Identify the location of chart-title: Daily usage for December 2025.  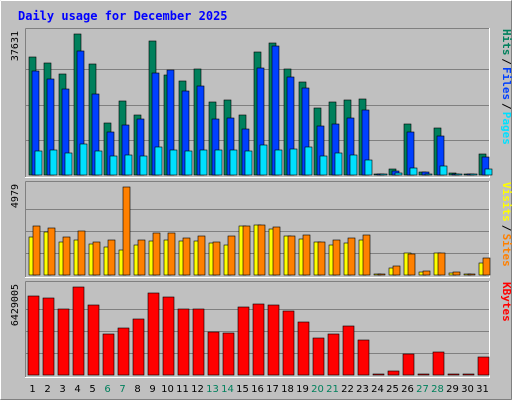
(123, 16).